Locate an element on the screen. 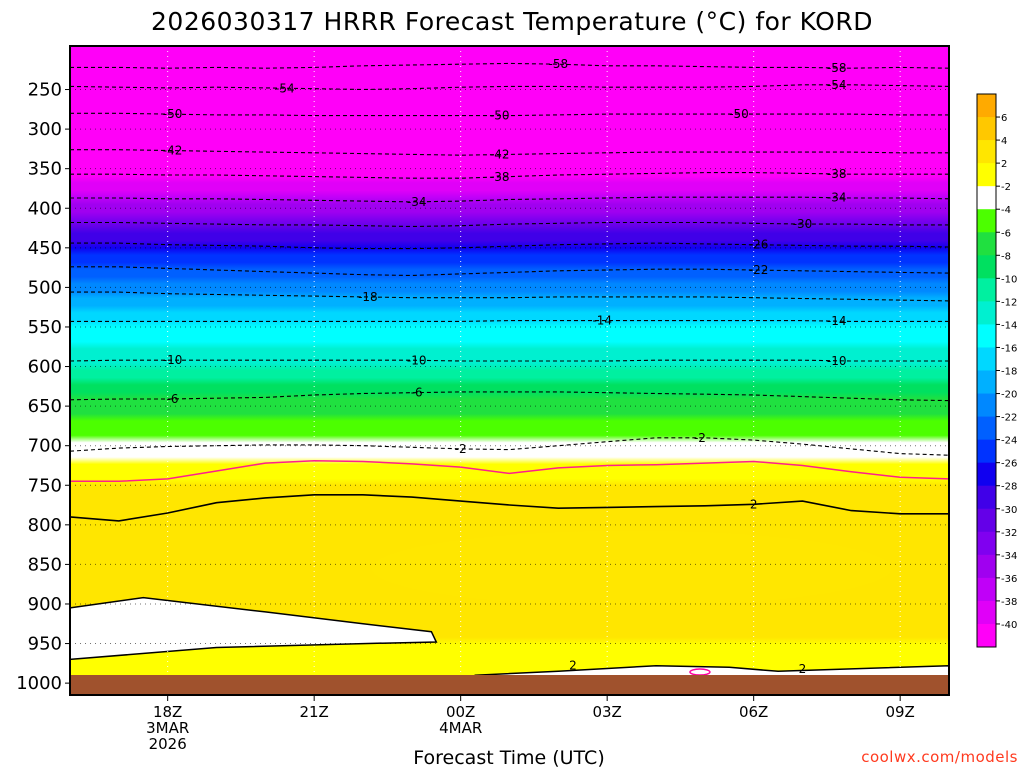  y-tick-label: 750 is located at coordinates (45, 485).